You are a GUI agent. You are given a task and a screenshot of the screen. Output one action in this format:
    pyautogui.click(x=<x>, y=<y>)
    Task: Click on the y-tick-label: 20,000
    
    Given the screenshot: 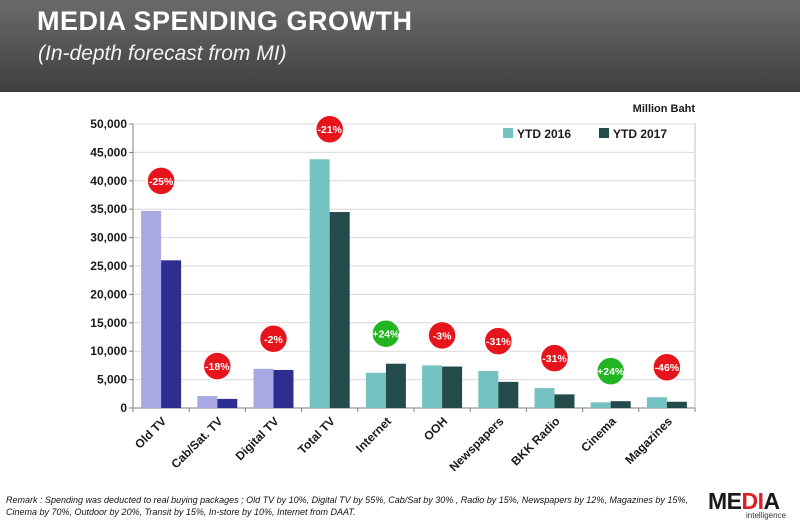 What is the action you would take?
    pyautogui.click(x=108, y=294)
    